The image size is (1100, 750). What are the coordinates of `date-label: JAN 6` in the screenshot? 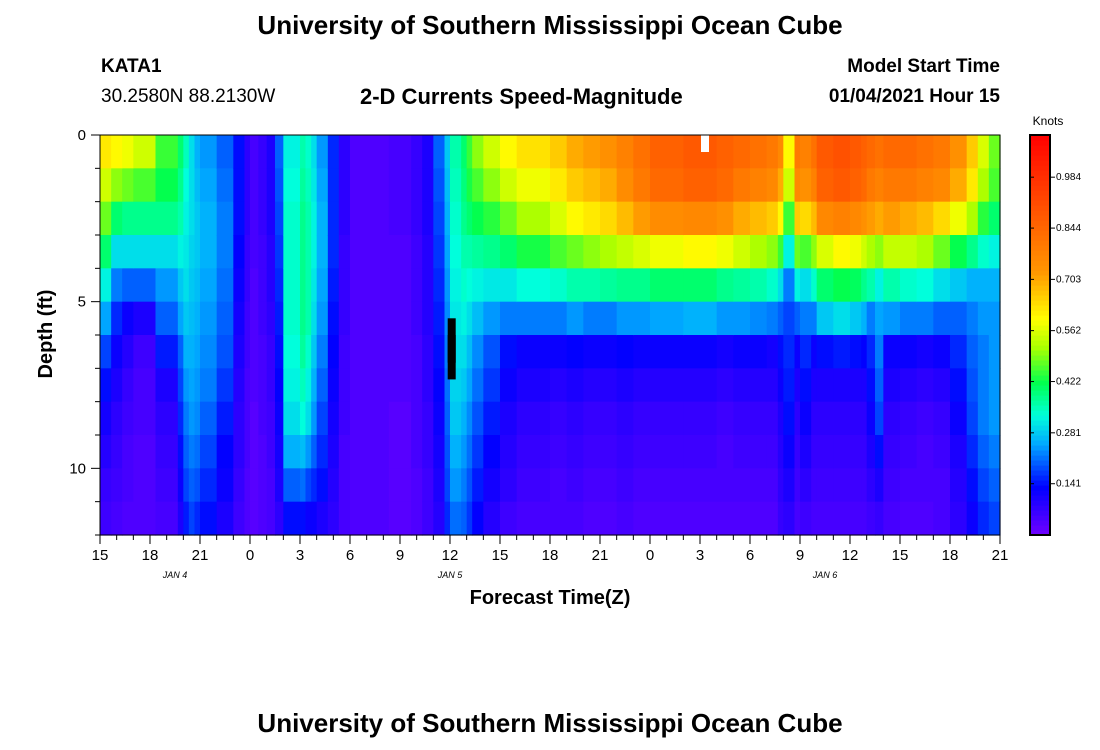 It's located at (825, 575).